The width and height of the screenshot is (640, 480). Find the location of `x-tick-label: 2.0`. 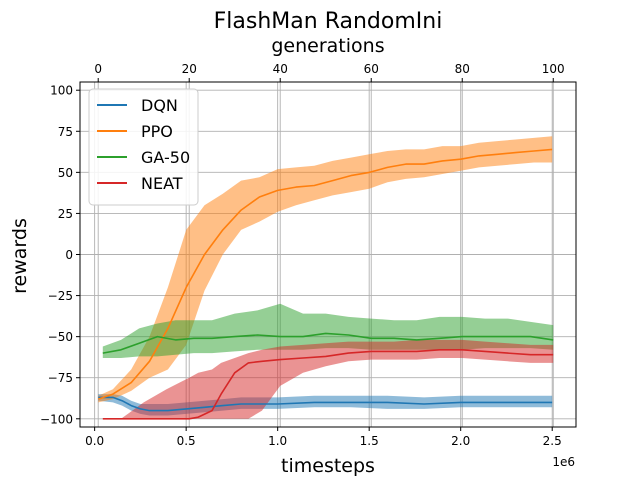

x-tick-label: 2.0 is located at coordinates (460, 441).